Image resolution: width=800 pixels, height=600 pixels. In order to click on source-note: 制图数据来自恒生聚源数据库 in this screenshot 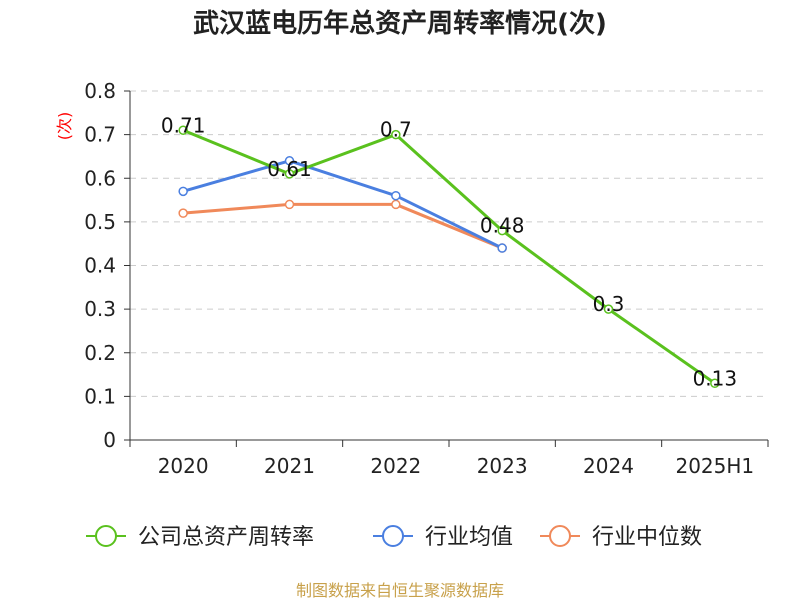, I will do `click(400, 590)`.